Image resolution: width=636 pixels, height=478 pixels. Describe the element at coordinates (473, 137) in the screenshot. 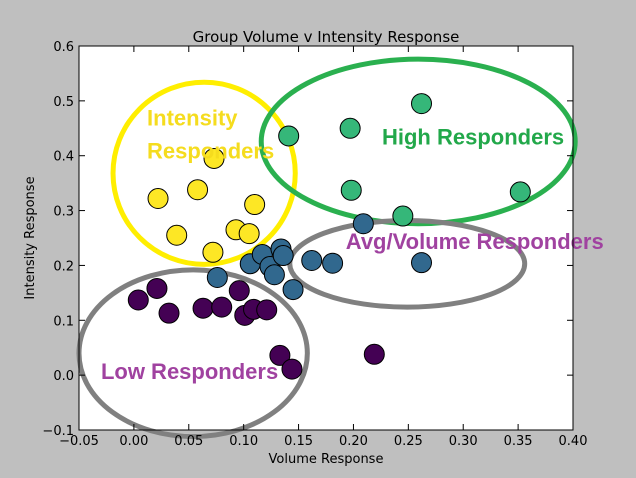

I see `annotation-high: High Responders` at that location.